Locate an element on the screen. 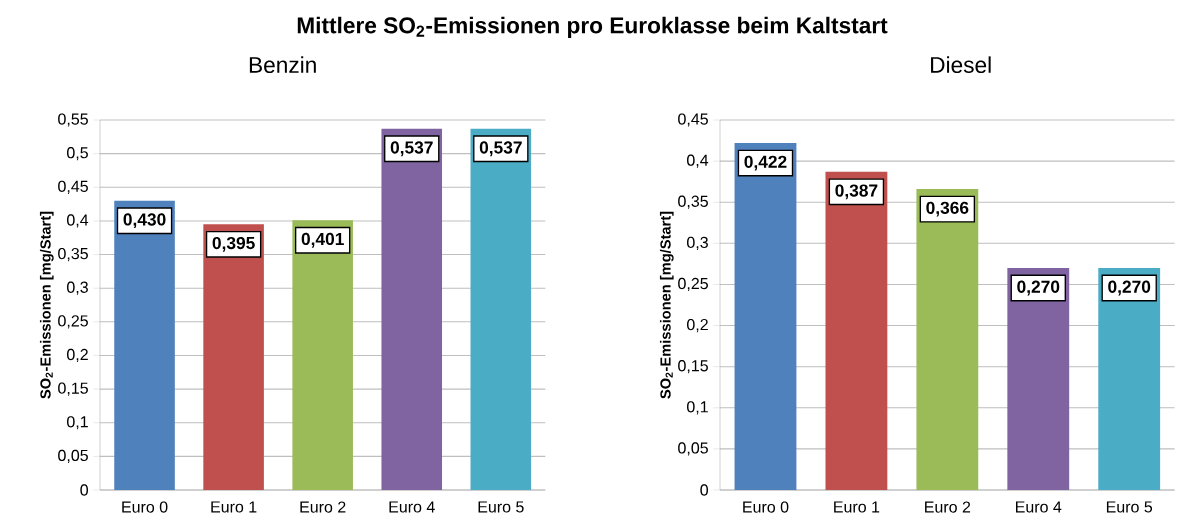 The image size is (1184, 526). data-label: 0,395 is located at coordinates (233, 244).